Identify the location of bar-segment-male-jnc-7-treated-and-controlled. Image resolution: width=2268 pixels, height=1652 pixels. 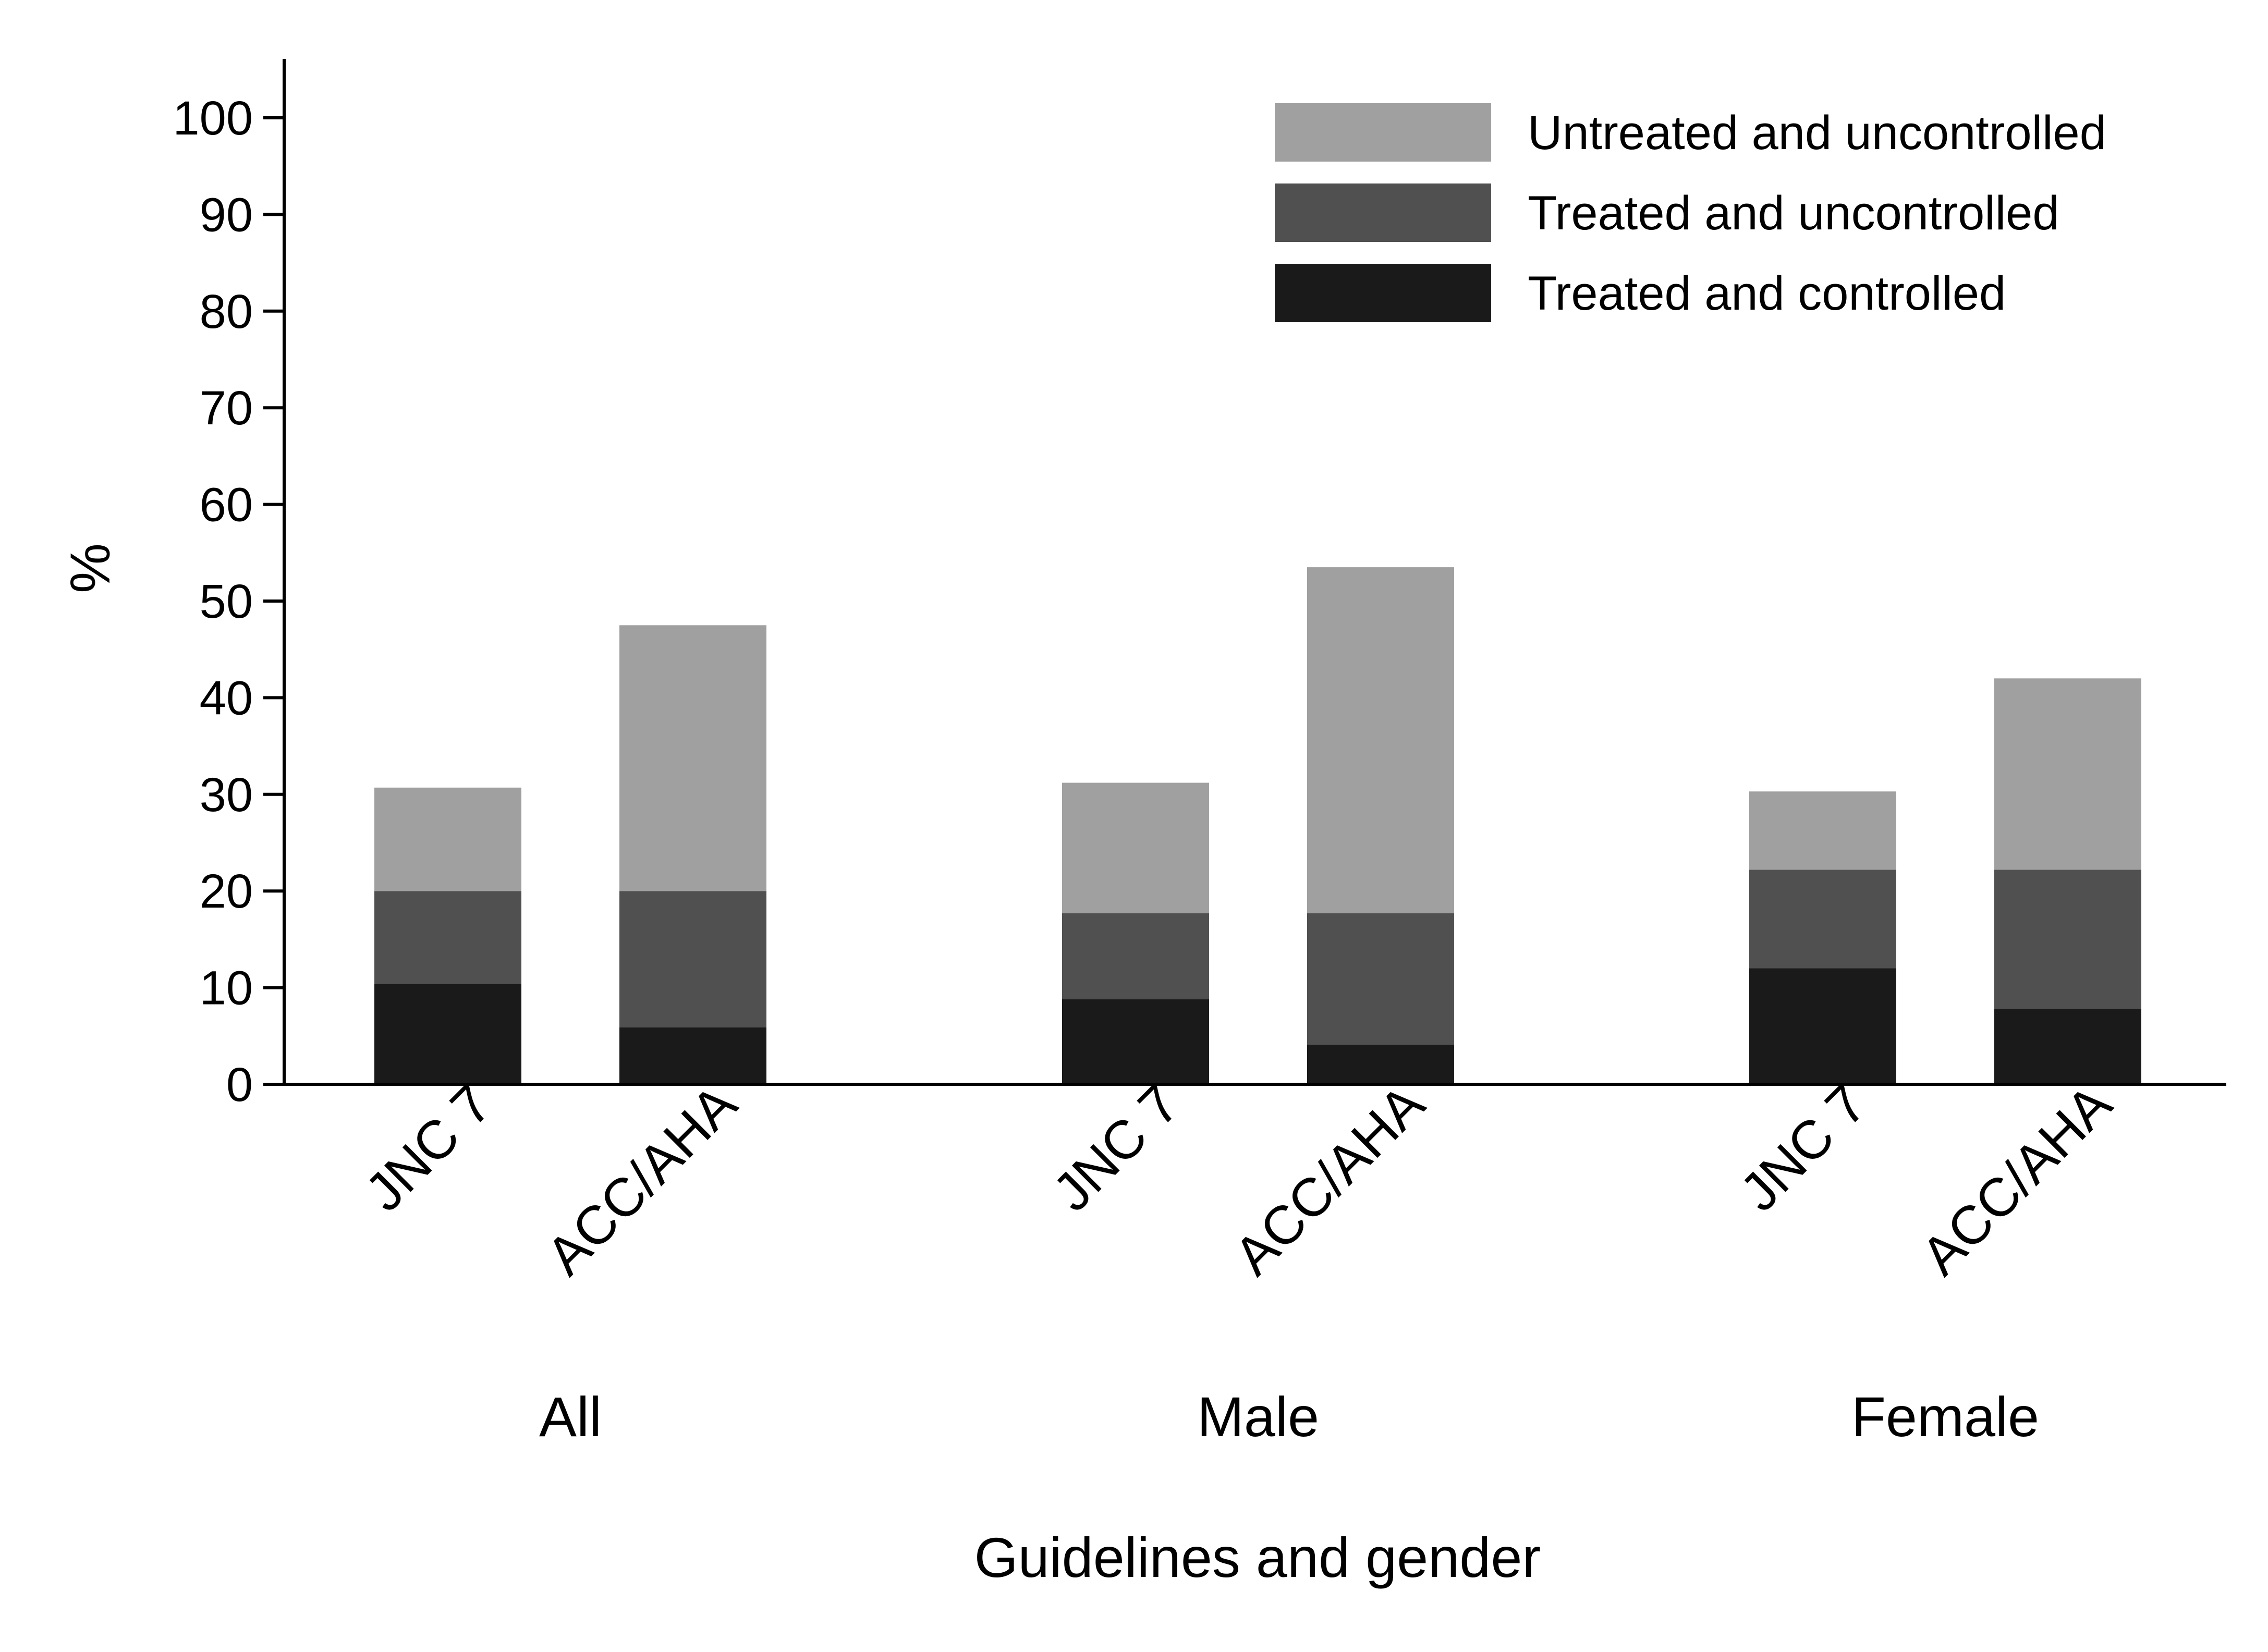
(1135, 1041).